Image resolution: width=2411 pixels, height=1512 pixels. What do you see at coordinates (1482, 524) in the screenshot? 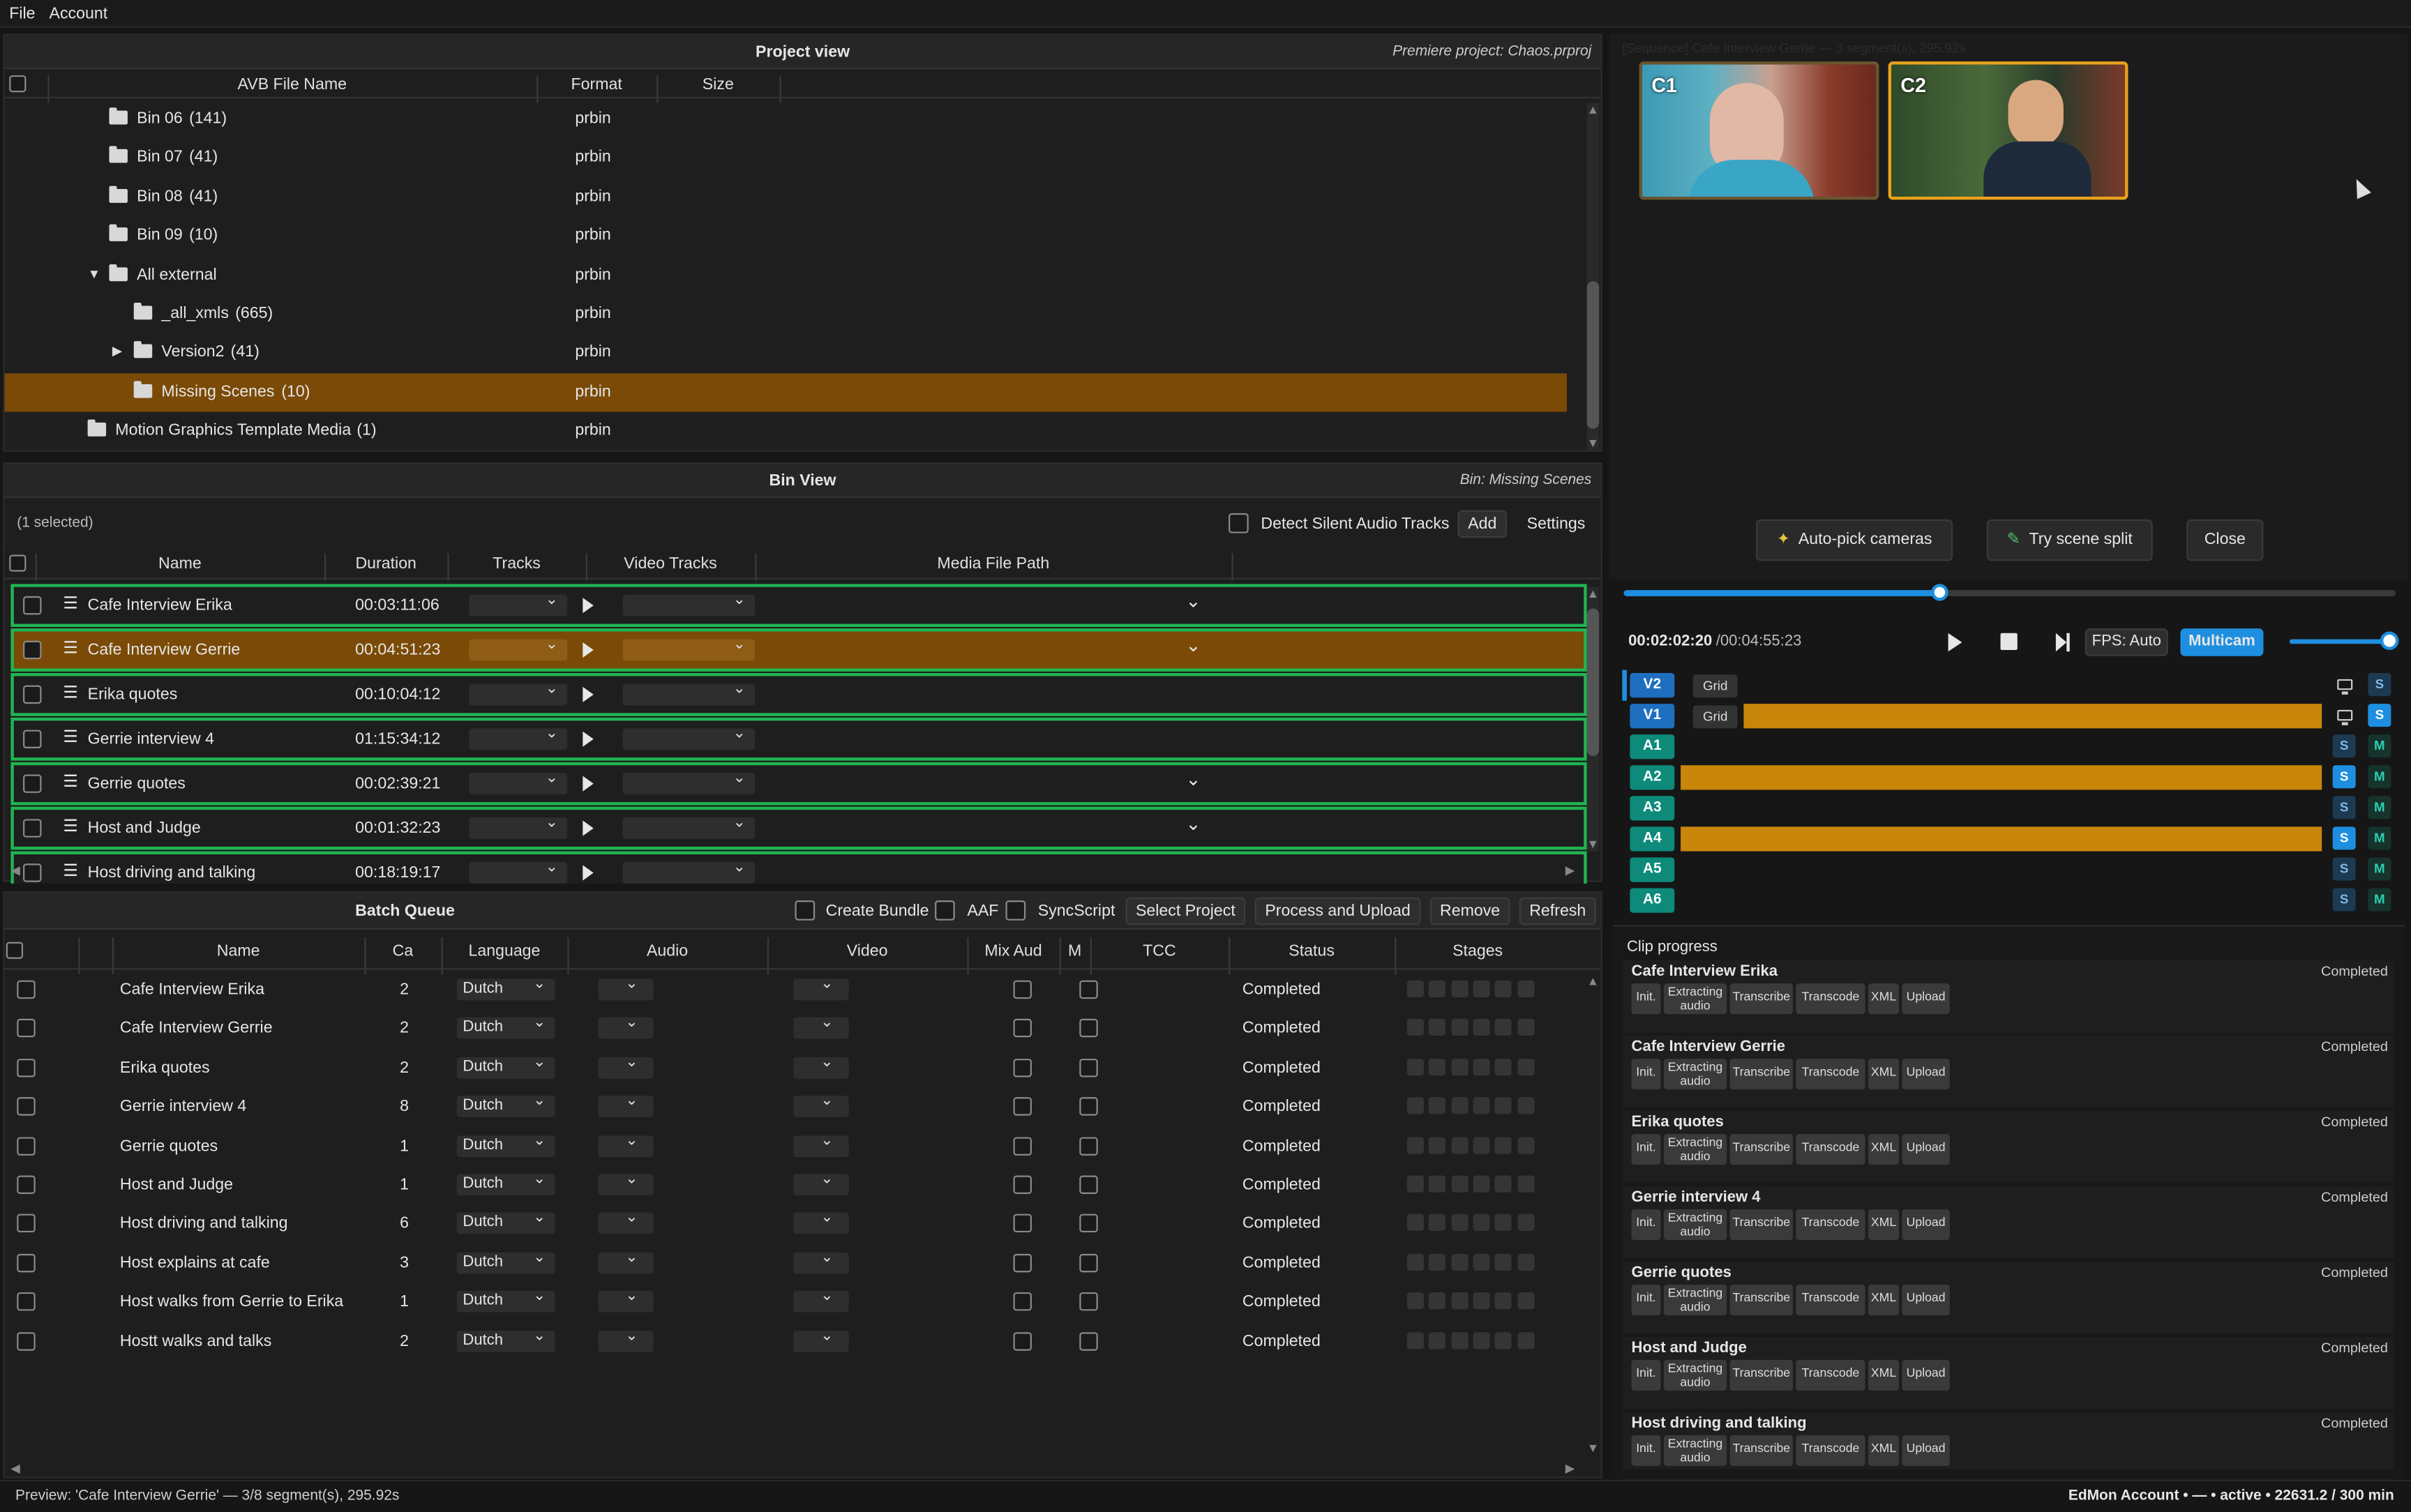
I see `add-button: Add` at bounding box center [1482, 524].